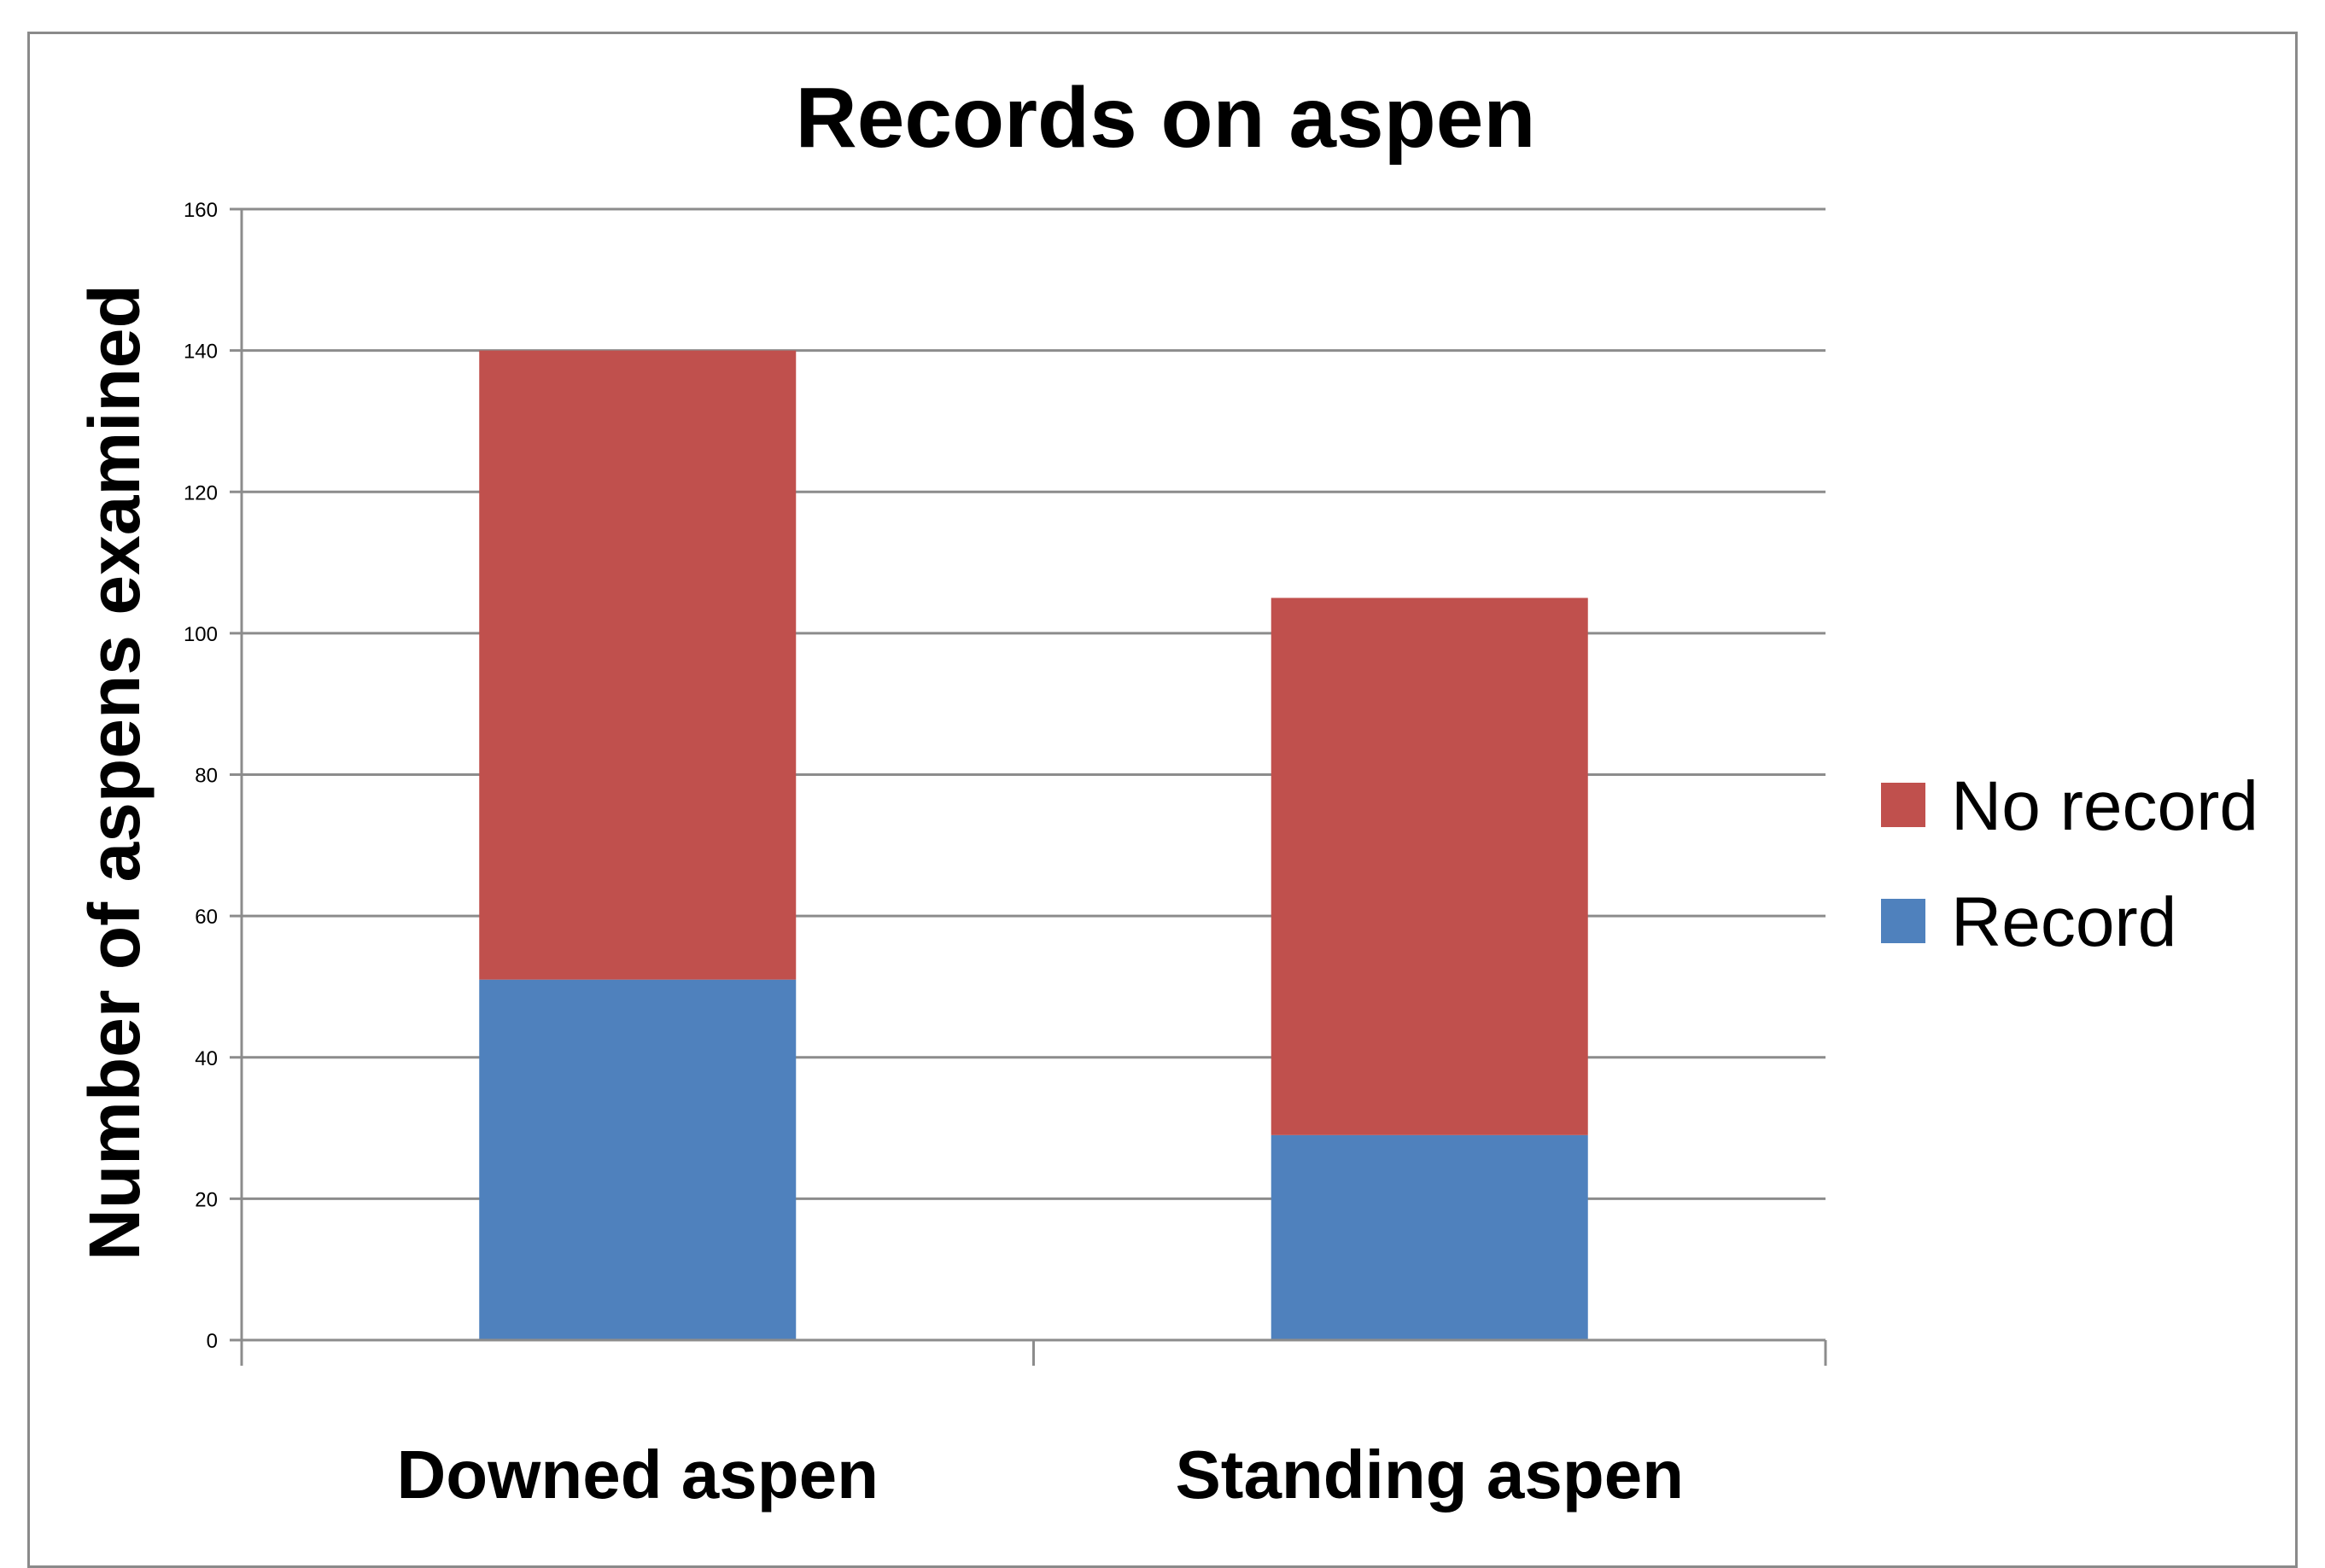 The height and width of the screenshot is (1568, 2325). What do you see at coordinates (212, 1342) in the screenshot?
I see `y-tick-label: 0` at bounding box center [212, 1342].